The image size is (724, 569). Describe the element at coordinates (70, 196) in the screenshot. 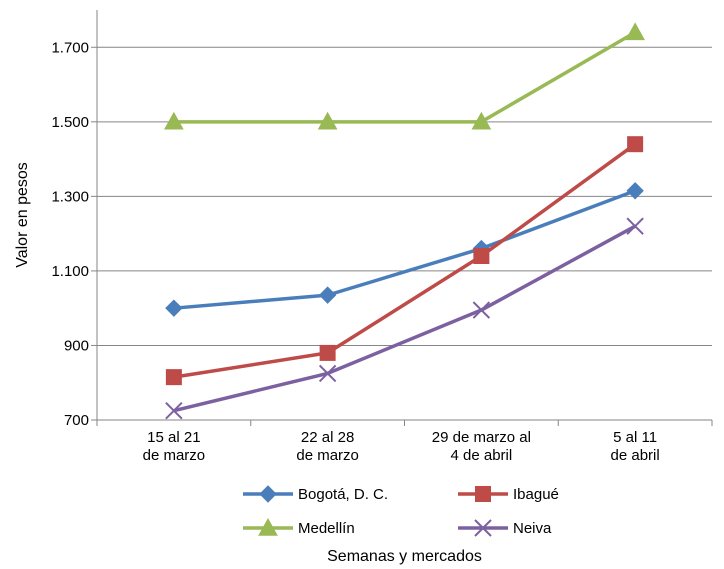

I see `y-tick-label: 1.300` at that location.